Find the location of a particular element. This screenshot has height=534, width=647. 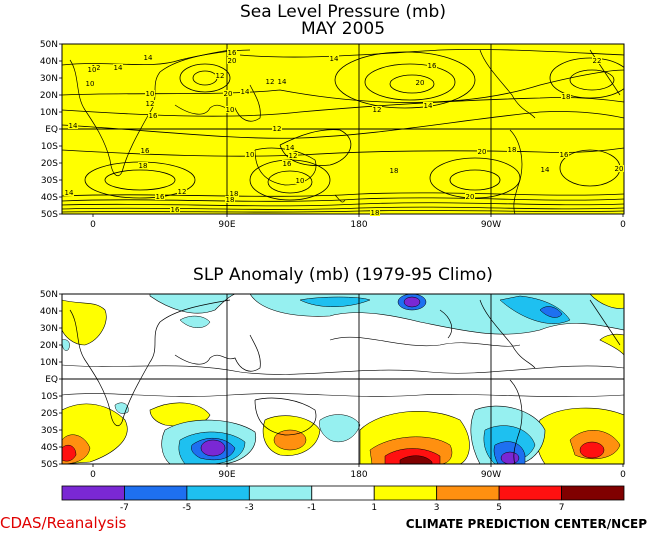

top-y-tick-label: 50N is located at coordinates (49, 45).